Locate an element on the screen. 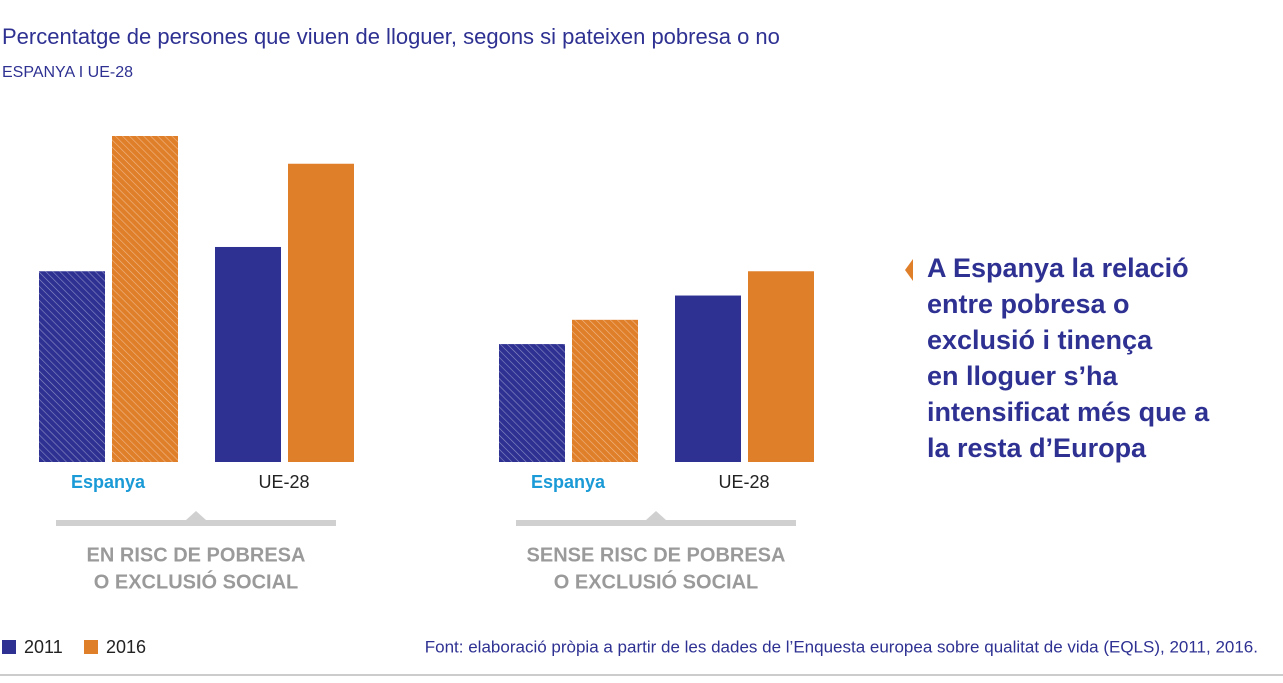 The image size is (1283, 683). annotation: exclusió i tinença is located at coordinates (1040, 340).